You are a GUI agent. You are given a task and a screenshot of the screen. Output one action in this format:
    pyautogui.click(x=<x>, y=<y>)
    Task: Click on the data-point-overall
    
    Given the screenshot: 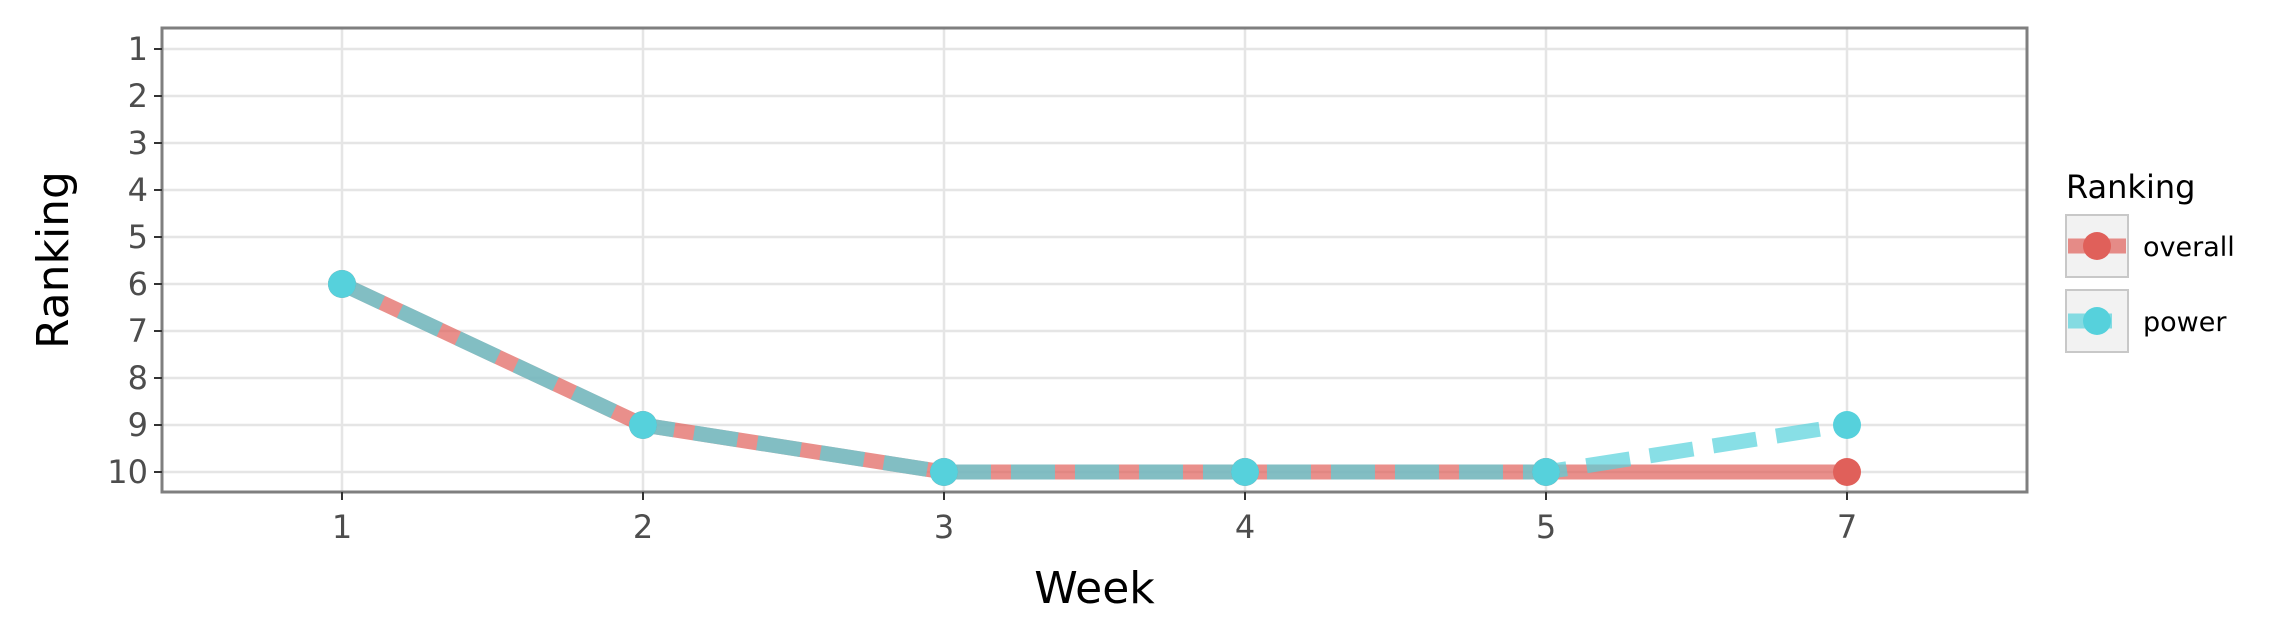 What is the action you would take?
    pyautogui.click(x=1847, y=472)
    